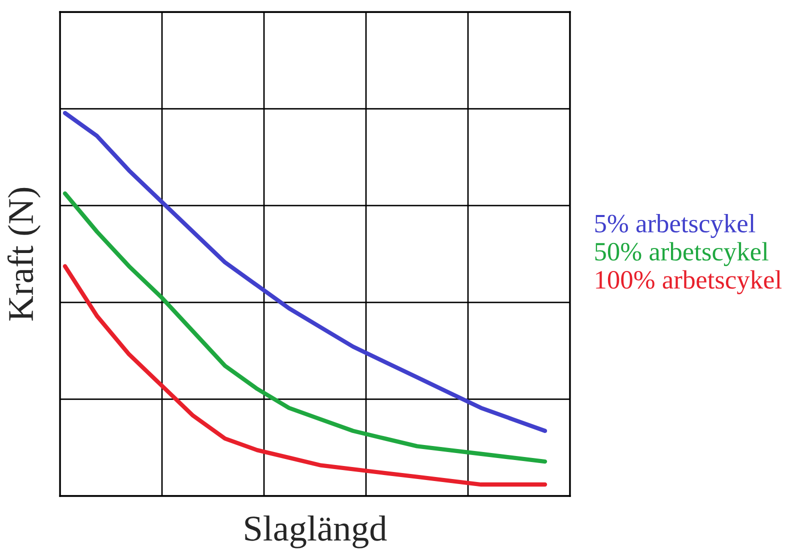  I want to click on text: 50% arbetscykel, so click(681, 254).